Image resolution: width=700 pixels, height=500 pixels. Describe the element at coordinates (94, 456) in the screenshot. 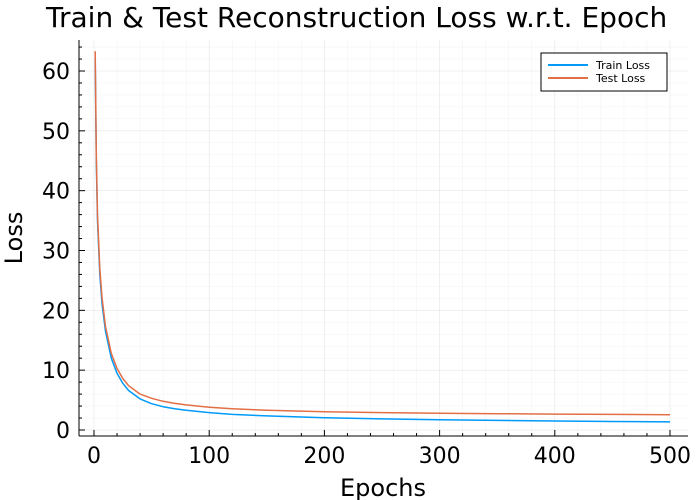

I see `x-tick-label: 0` at that location.